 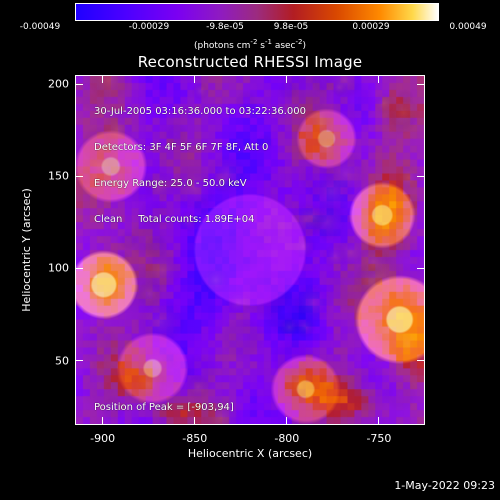 What do you see at coordinates (291, 27) in the screenshot?
I see `colorbar-tick: 9.8e-05` at bounding box center [291, 27].